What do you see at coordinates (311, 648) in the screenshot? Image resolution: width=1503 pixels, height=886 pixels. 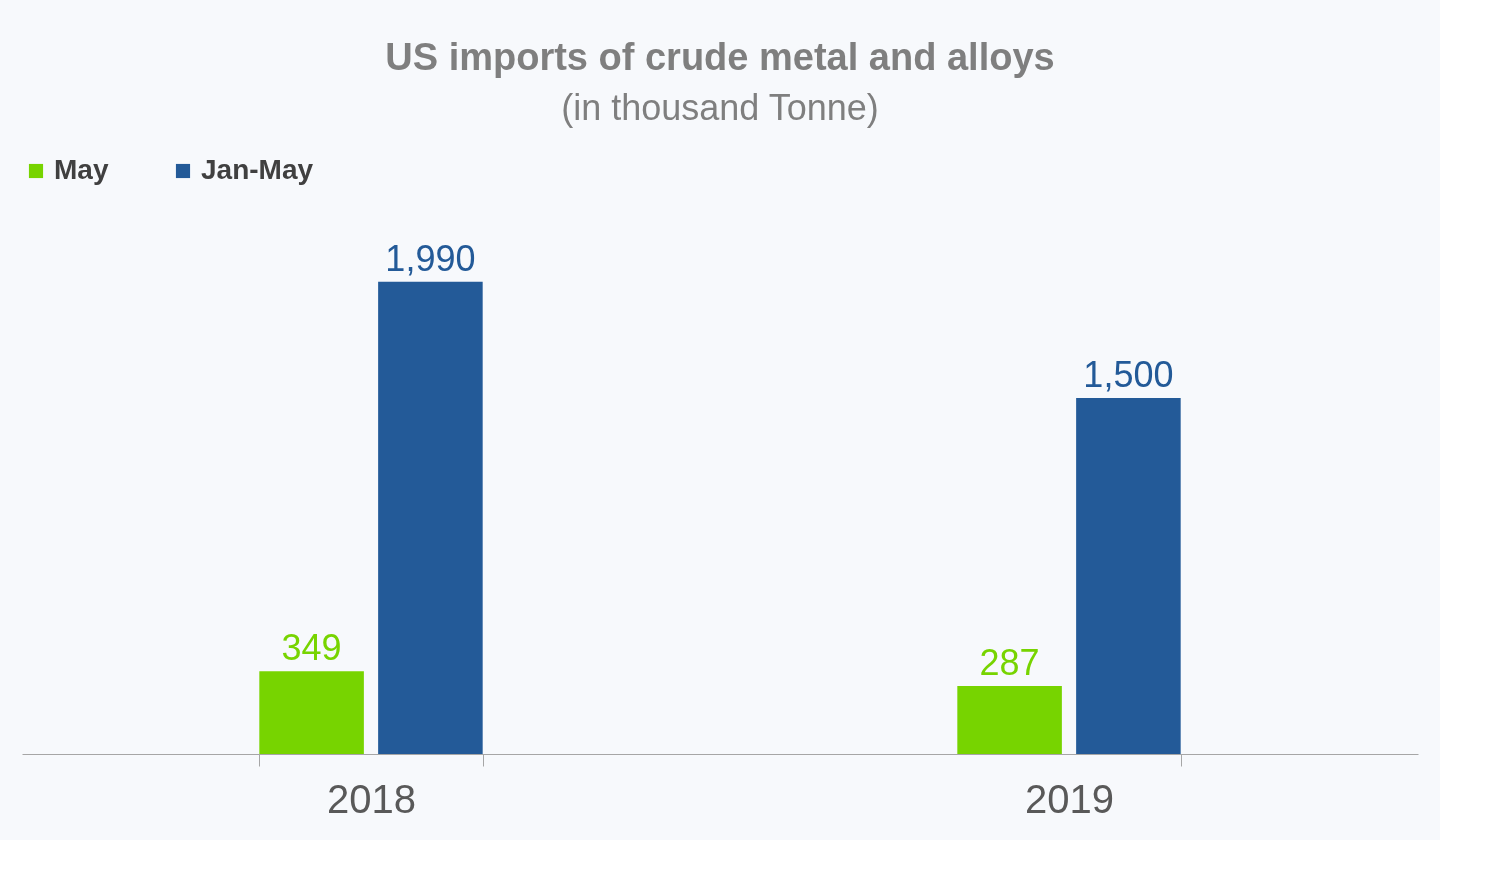 I see `data-label: 349` at bounding box center [311, 648].